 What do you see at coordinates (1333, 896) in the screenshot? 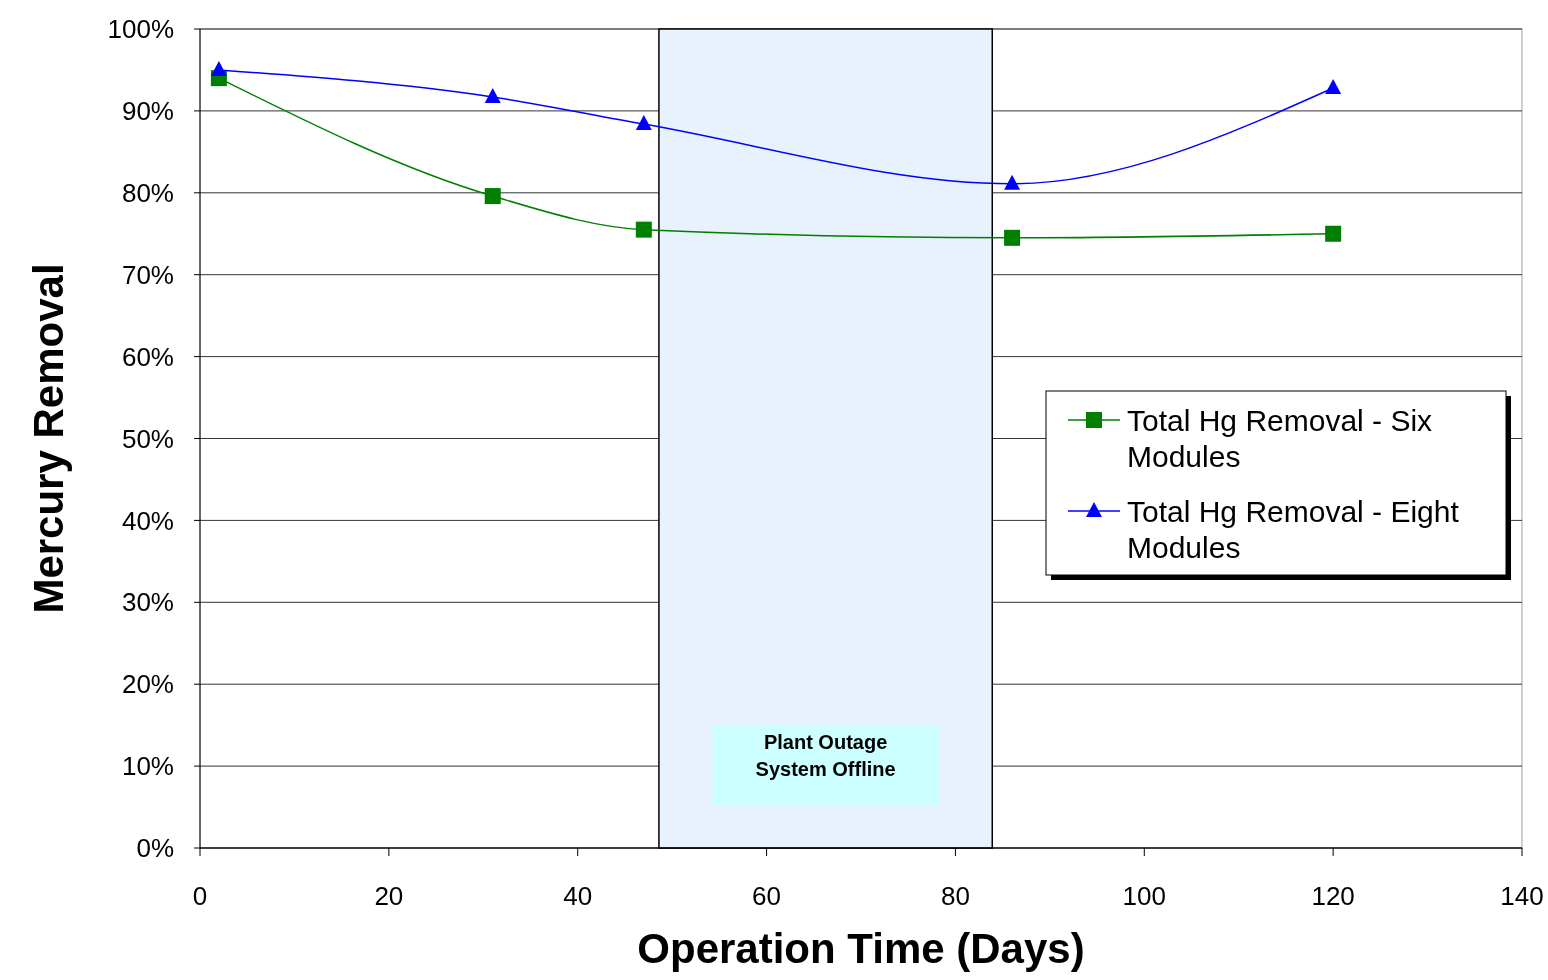
I see `x-tick-label: 120` at bounding box center [1333, 896].